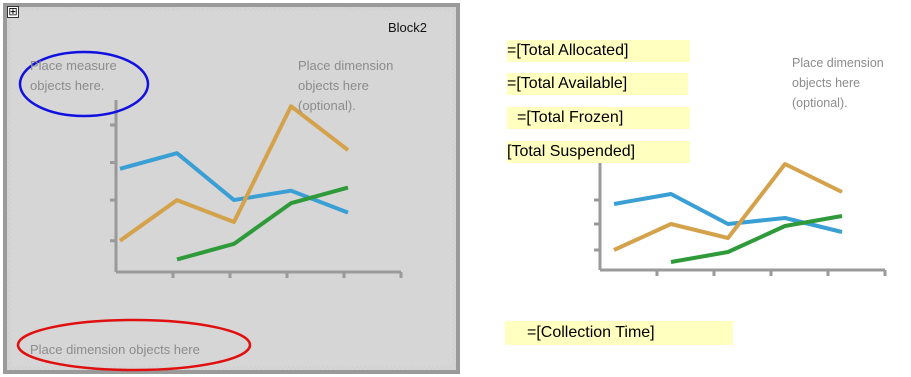  I want to click on measure-drop-zone-circle, so click(84, 84).